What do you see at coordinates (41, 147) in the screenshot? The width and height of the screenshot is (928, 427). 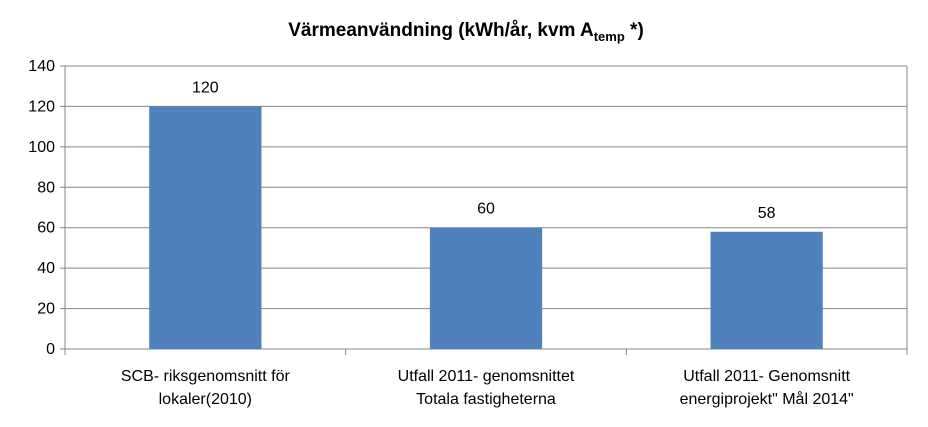 I see `y-tick-label: 100` at bounding box center [41, 147].